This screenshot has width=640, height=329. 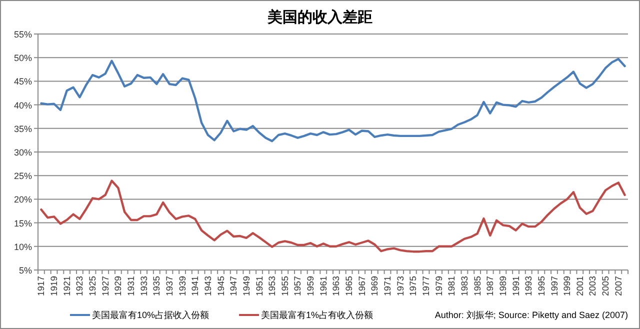 What do you see at coordinates (23, 58) in the screenshot?
I see `y-tick-label: 50%` at bounding box center [23, 58].